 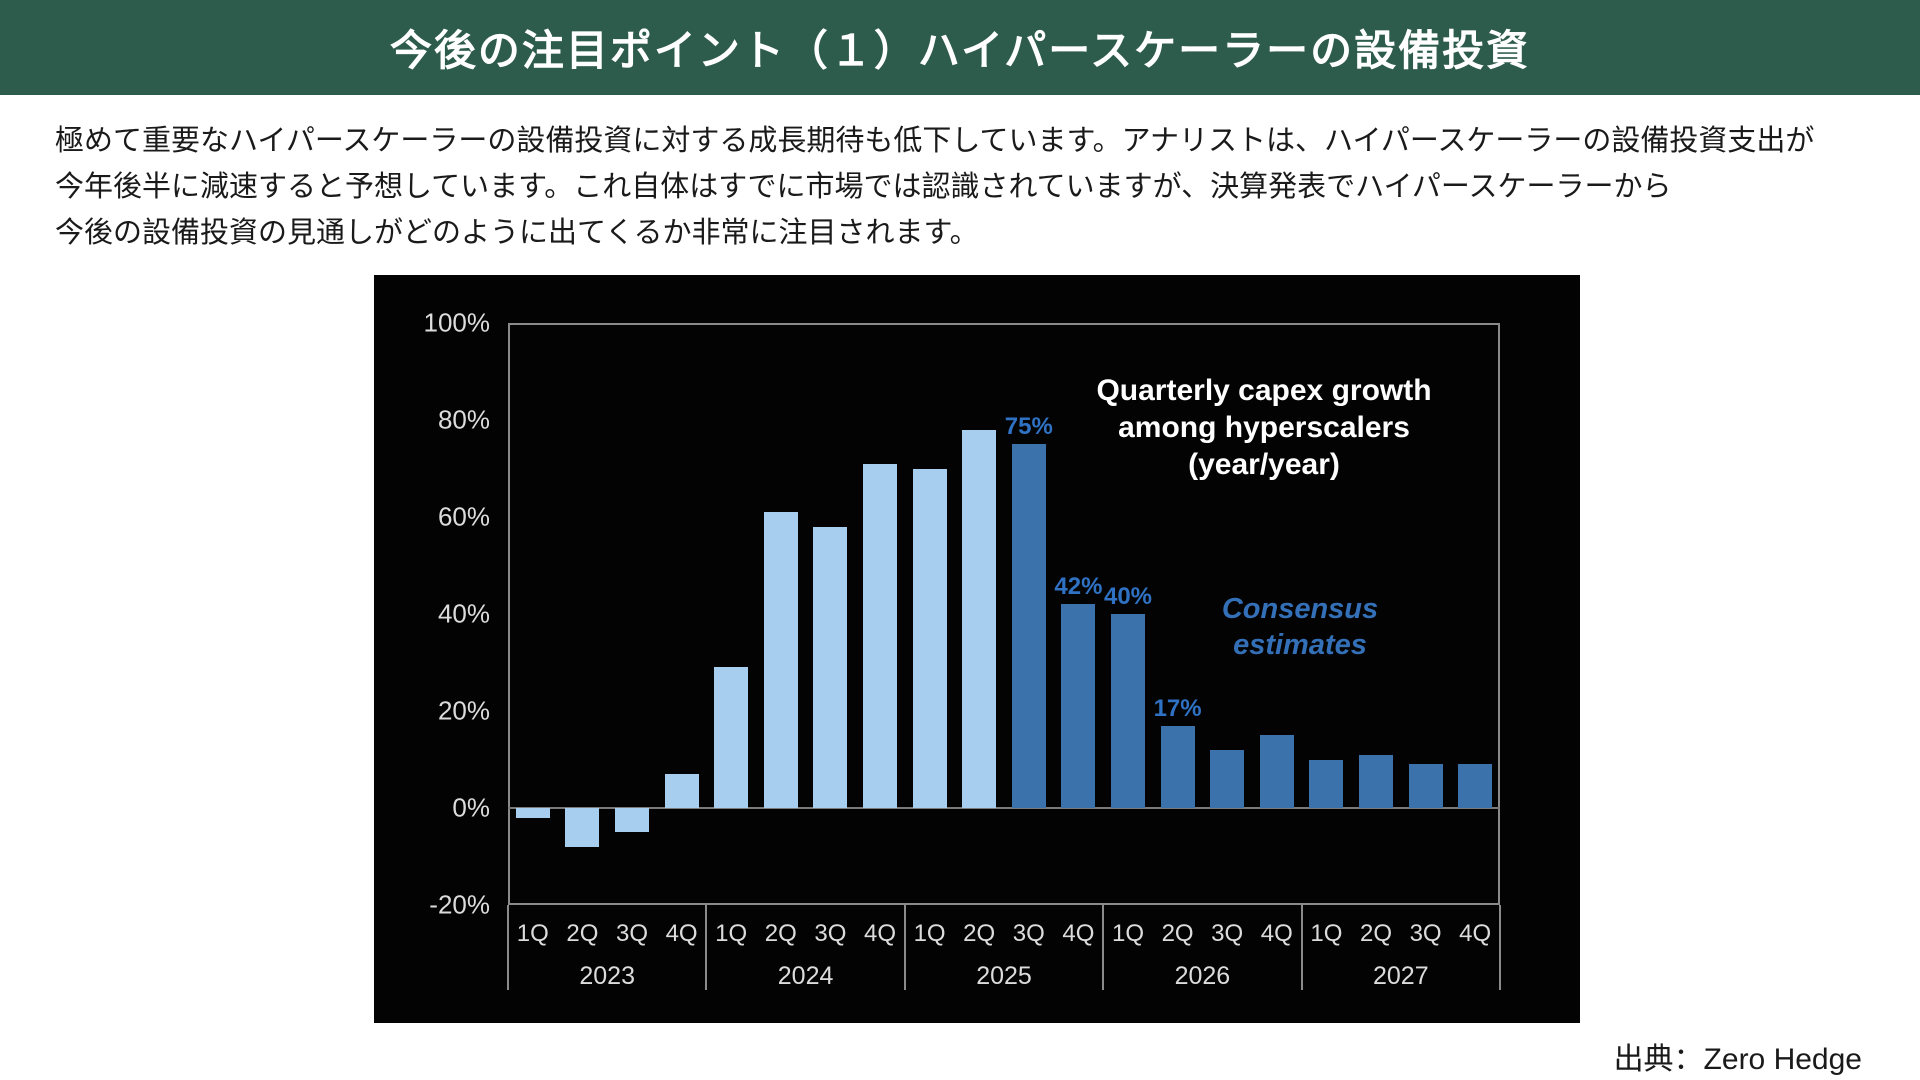 What do you see at coordinates (1276, 771) in the screenshot?
I see `bar-2026-4Q` at bounding box center [1276, 771].